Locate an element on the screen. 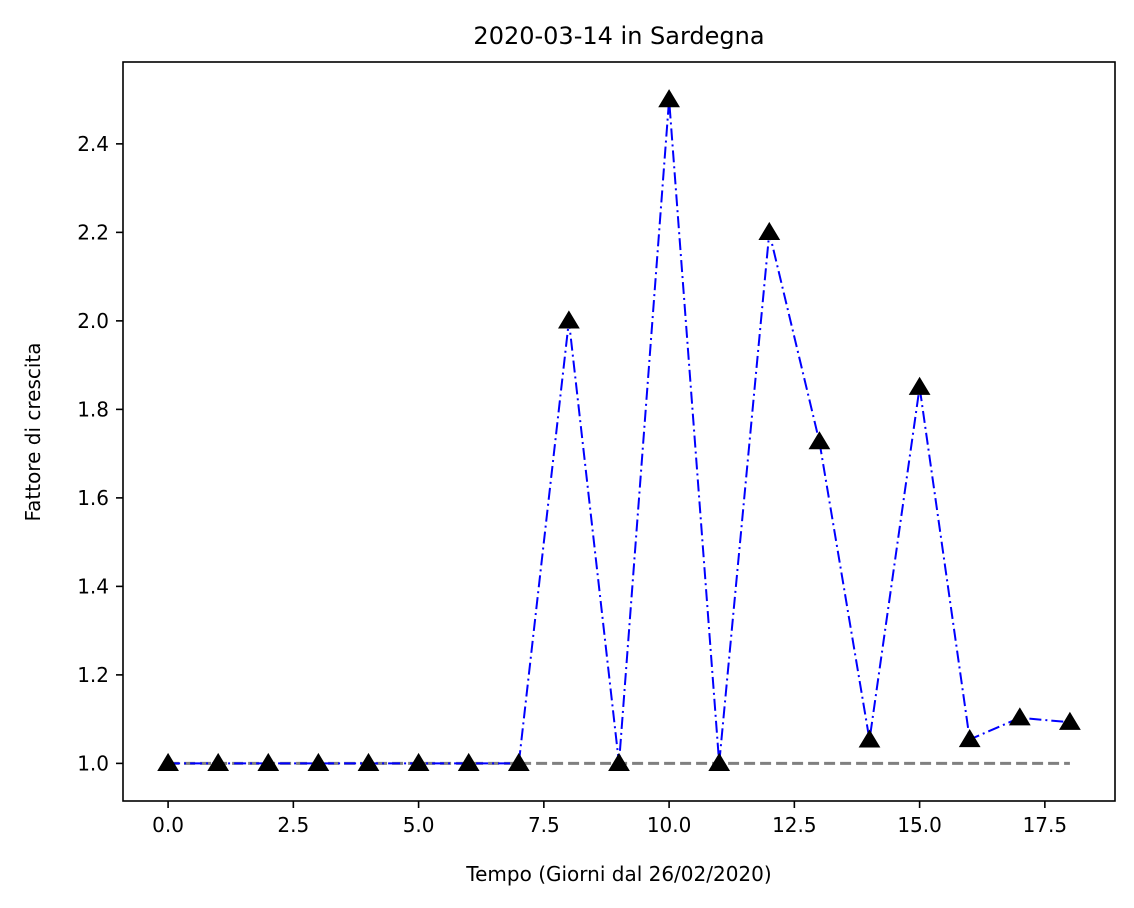 Image resolution: width=1134 pixels, height=908 pixels. y-tick-label: 1.8 is located at coordinates (93, 409).